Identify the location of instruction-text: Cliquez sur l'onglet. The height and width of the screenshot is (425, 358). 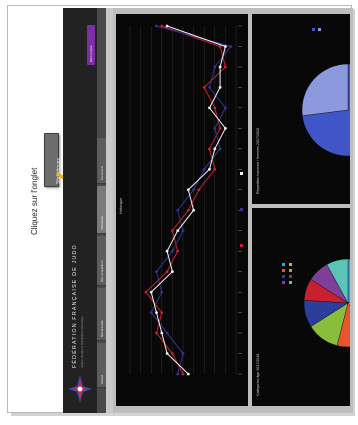
(34, 201).